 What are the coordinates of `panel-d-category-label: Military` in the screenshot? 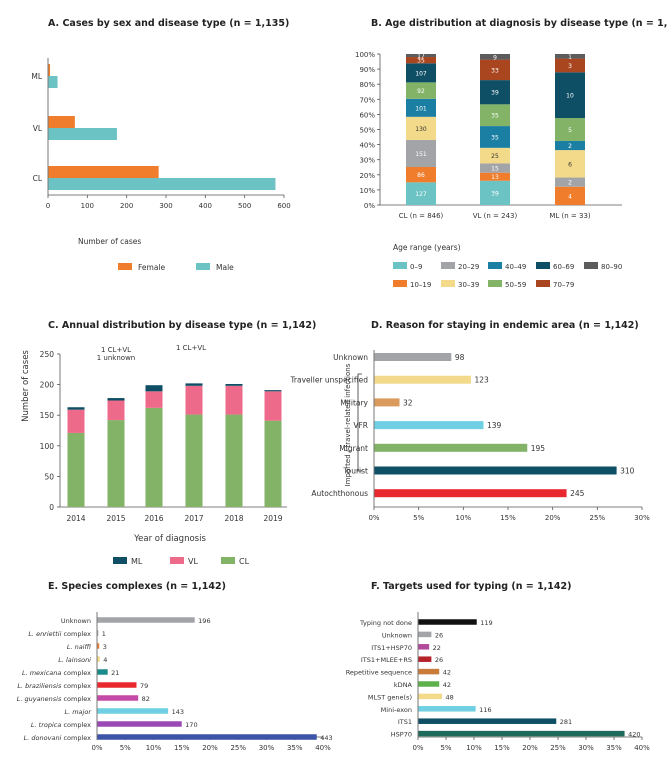 It's located at (354, 402).